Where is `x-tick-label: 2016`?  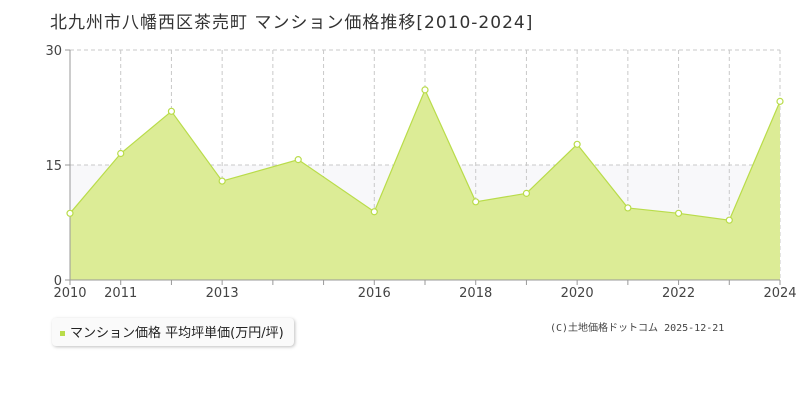 x-tick-label: 2016 is located at coordinates (374, 293).